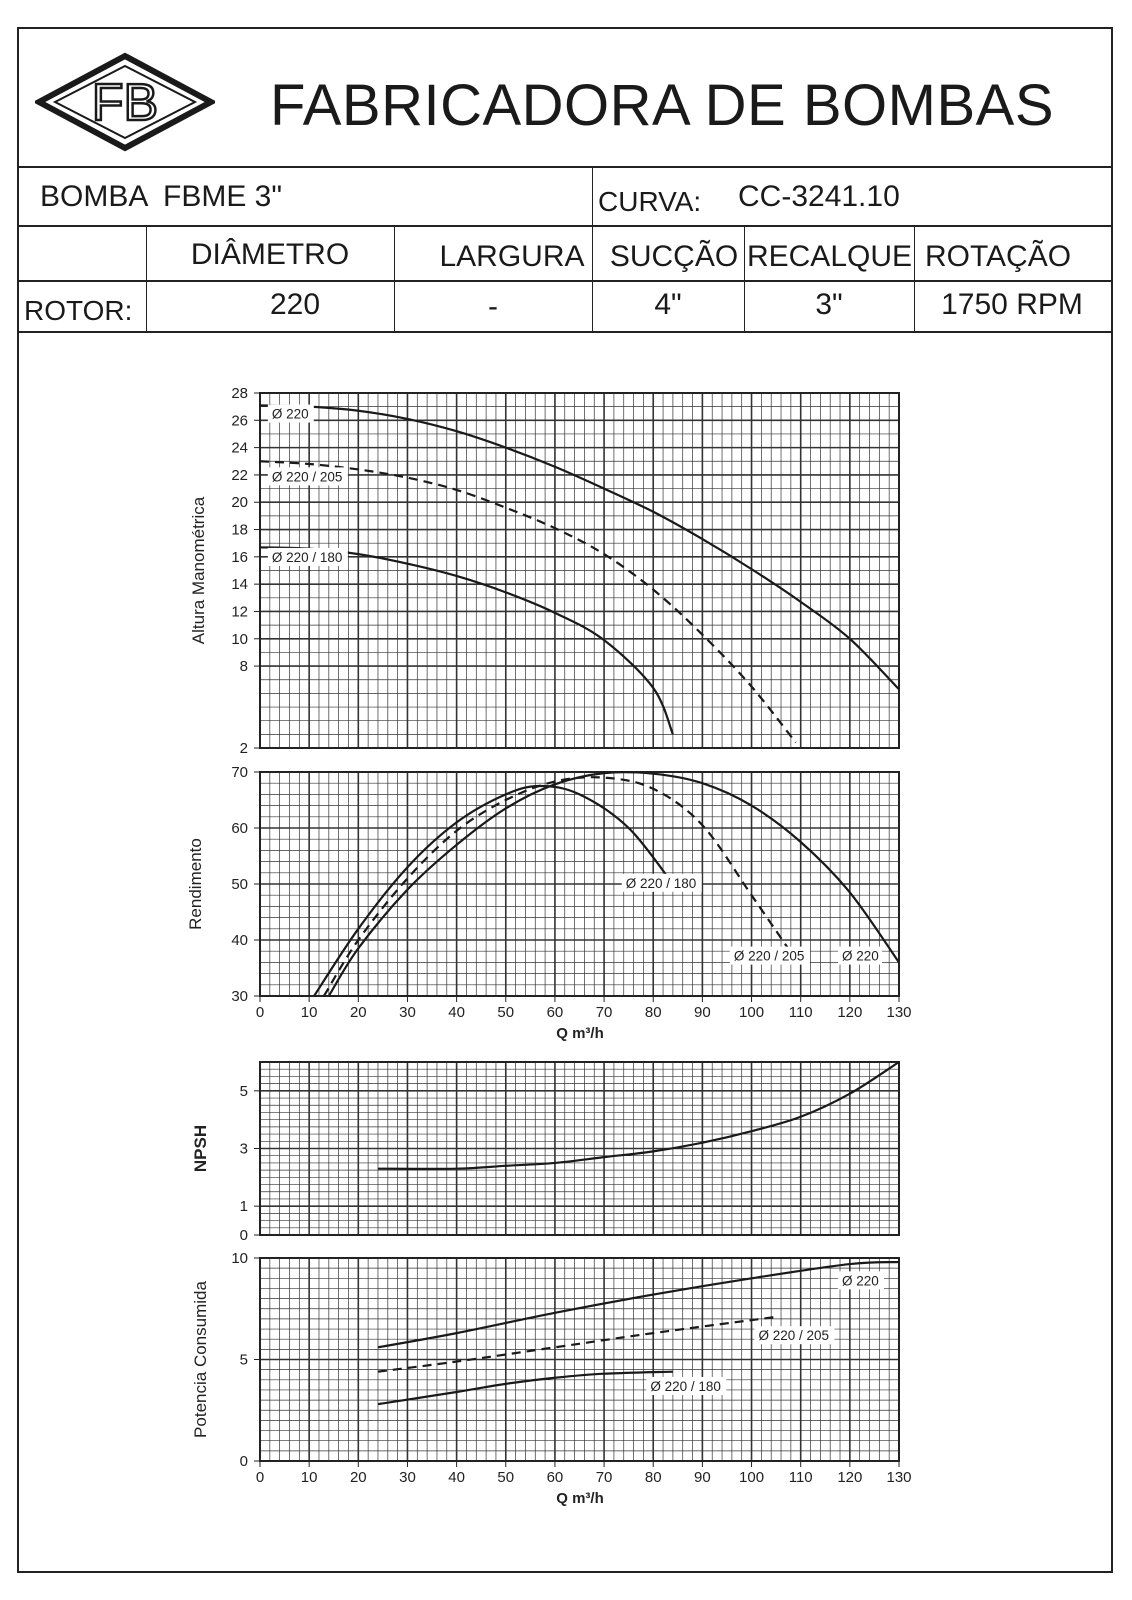  I want to click on header-largura: LARGURA, so click(512, 256).